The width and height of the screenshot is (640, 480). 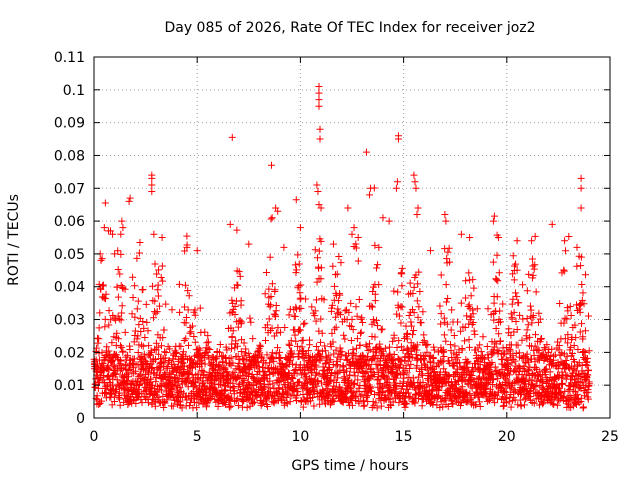 I want to click on y-tick-label: 0, so click(x=80, y=419).